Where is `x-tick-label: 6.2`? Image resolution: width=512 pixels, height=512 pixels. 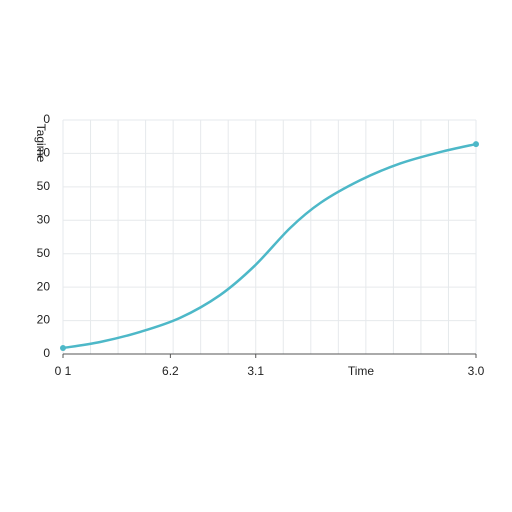 x-tick-label: 6.2 is located at coordinates (170, 371).